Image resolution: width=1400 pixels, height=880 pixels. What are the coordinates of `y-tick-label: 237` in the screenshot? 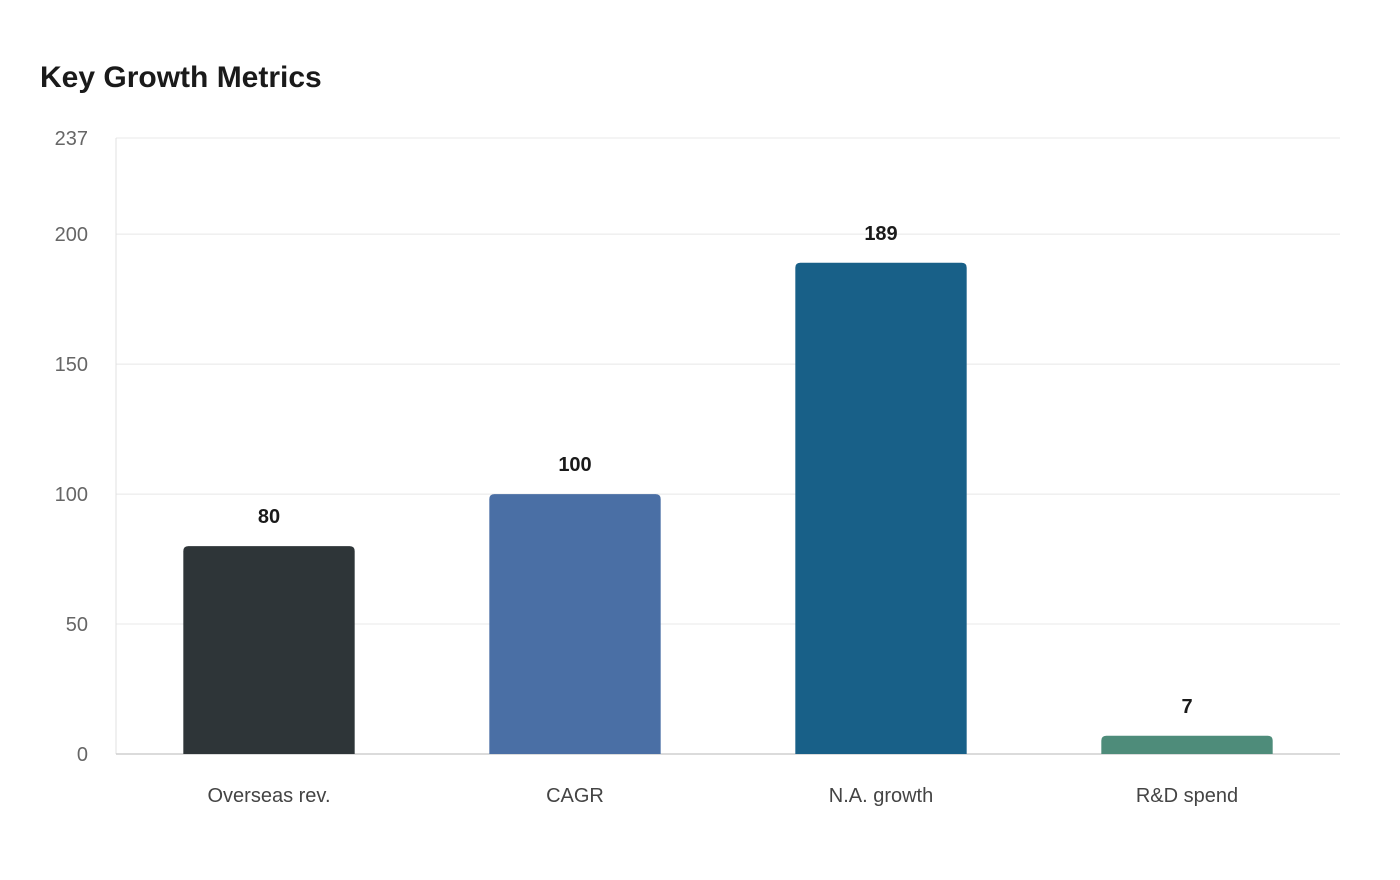 It's located at (71, 139).